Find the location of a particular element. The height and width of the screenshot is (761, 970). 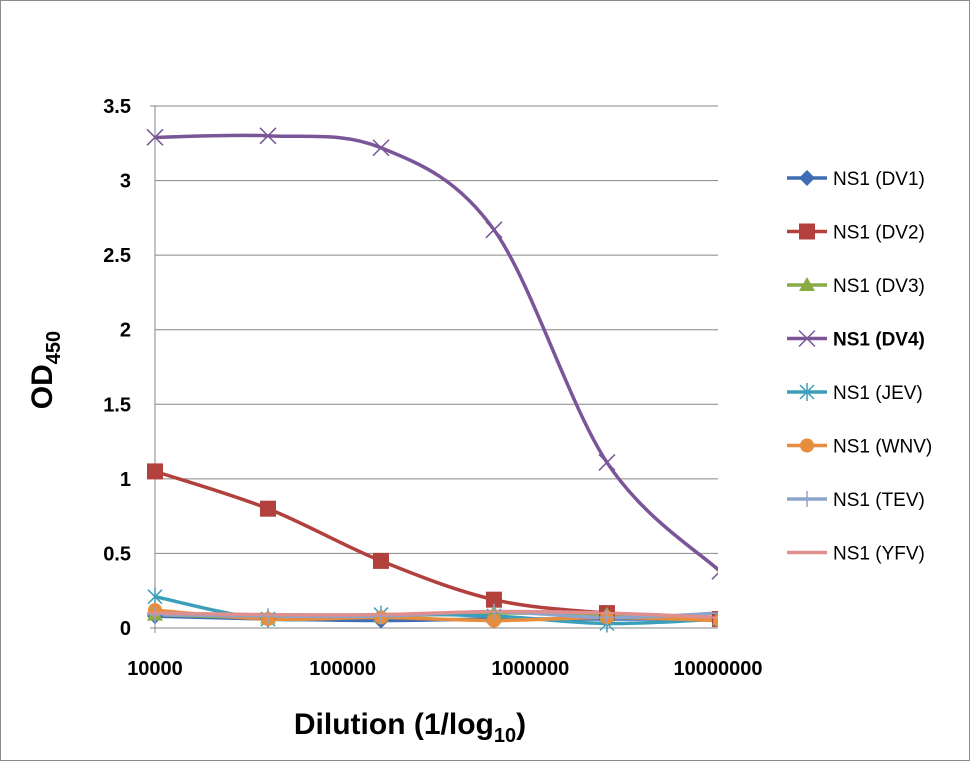

legend-label: NS1 (YFV) is located at coordinates (879, 554).